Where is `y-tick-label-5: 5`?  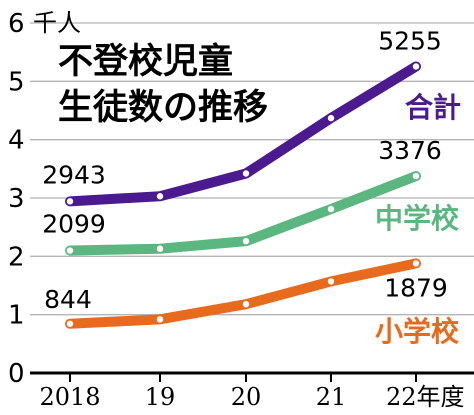
y-tick-label-5: 5 is located at coordinates (16, 82).